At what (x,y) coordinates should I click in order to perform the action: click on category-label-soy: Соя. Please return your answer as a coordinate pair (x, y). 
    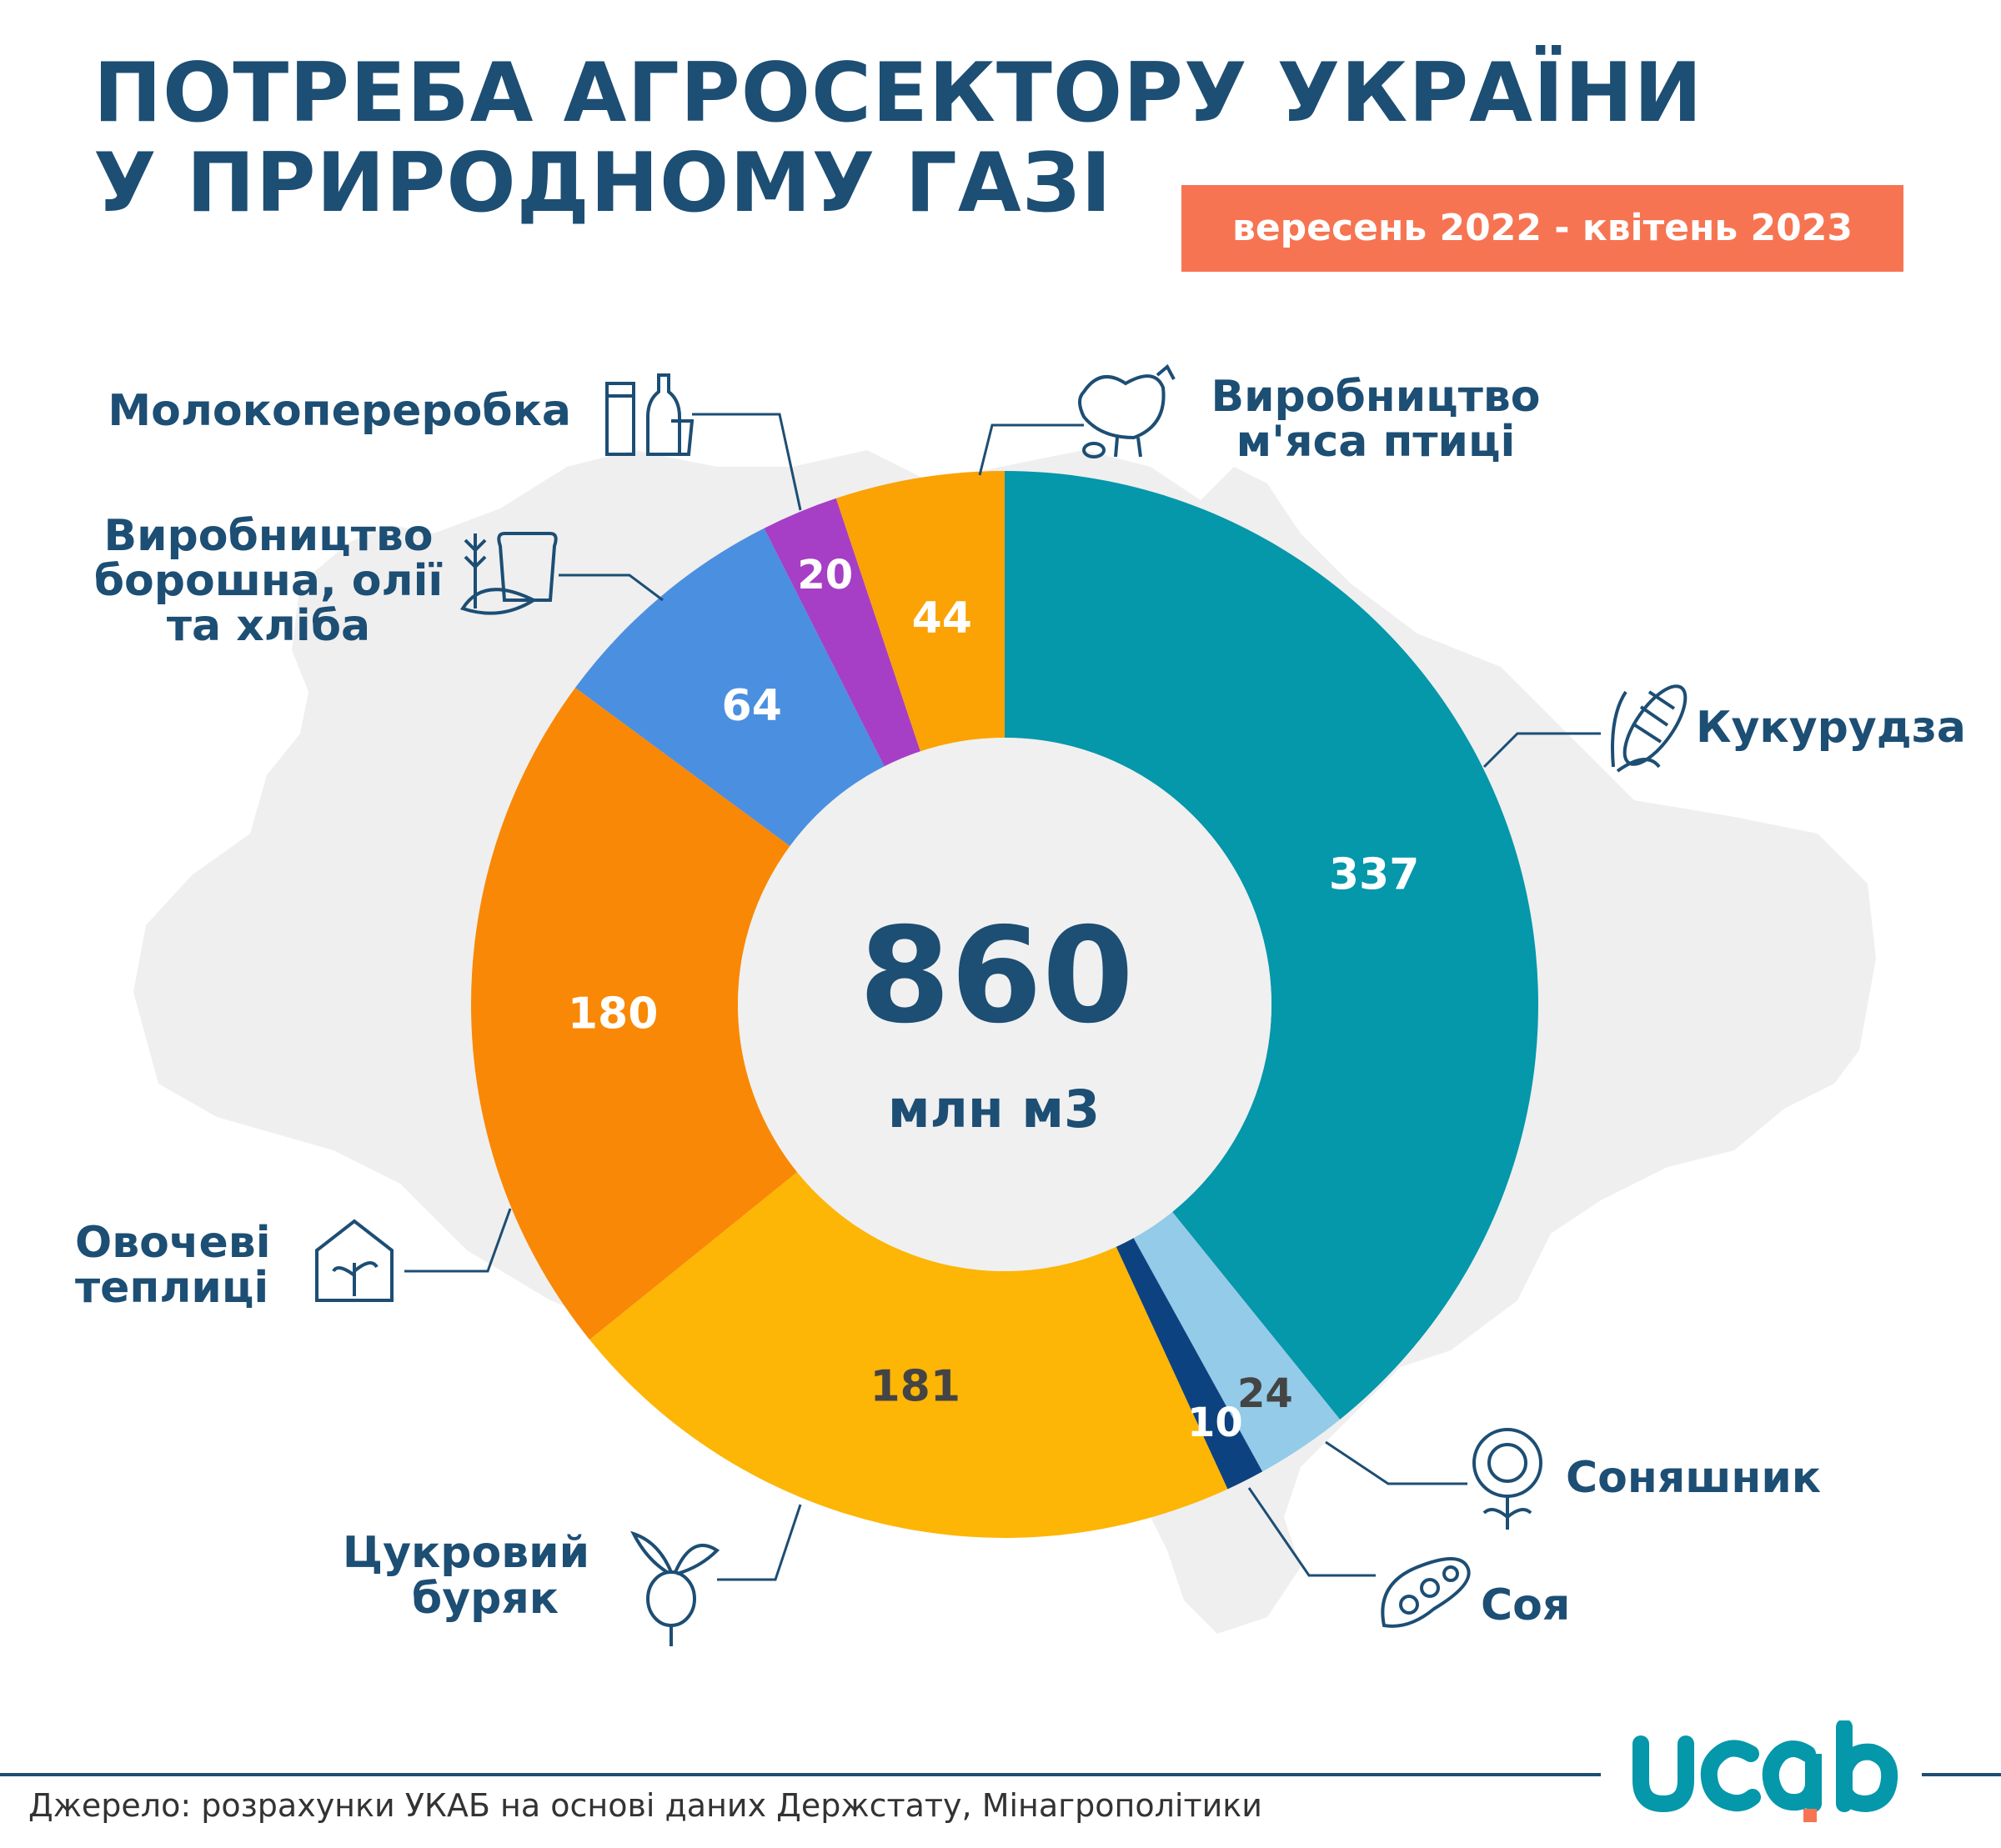
    Looking at the image, I should click on (1525, 1605).